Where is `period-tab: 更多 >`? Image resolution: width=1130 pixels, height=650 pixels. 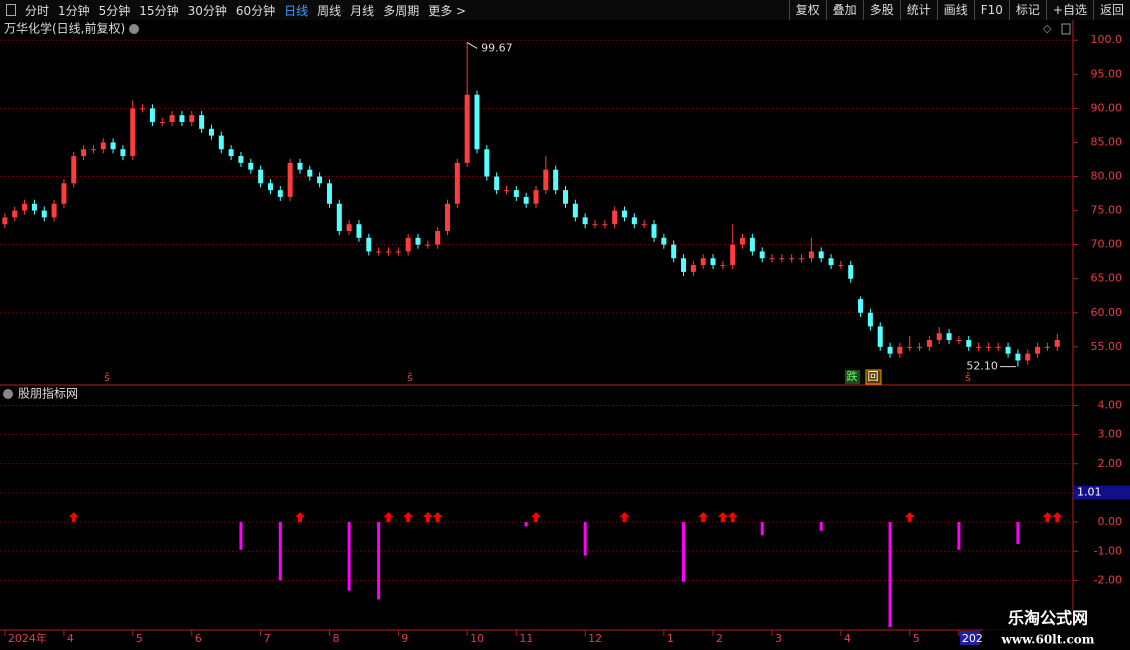
period-tab: 更多 > is located at coordinates (447, 10).